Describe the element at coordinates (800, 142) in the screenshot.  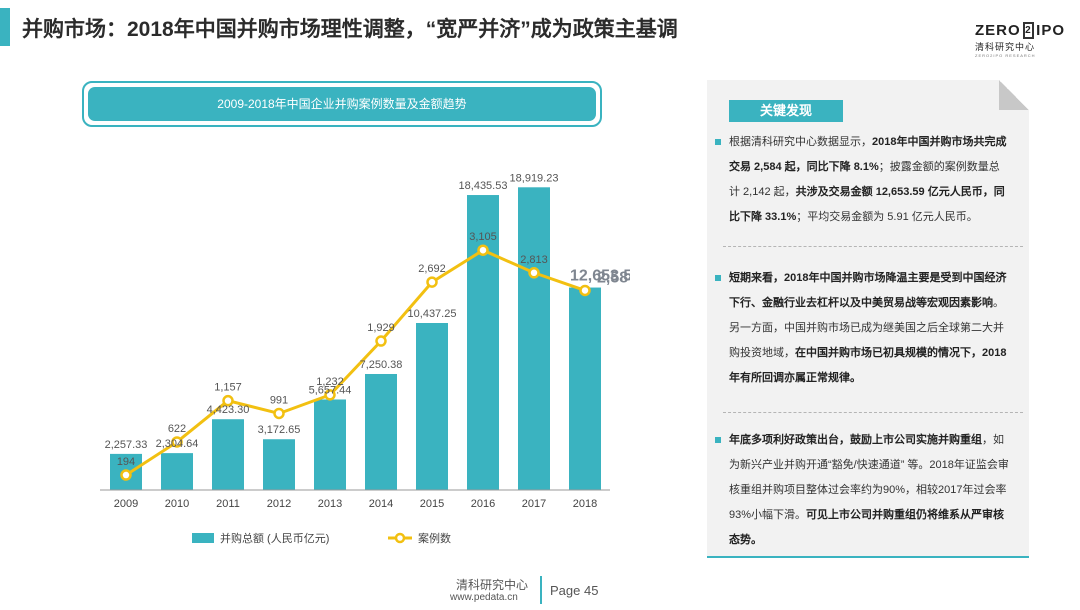
I see `finding-1-text-a: 根据清科研究中心数据显示，` at that location.